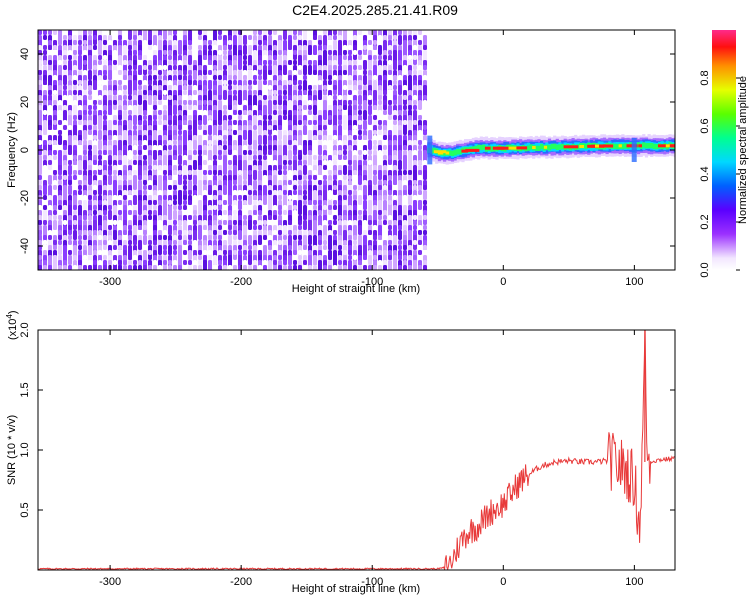 The image size is (750, 600). What do you see at coordinates (705, 77) in the screenshot?
I see `colorbar-tick-label: 0.8` at bounding box center [705, 77].